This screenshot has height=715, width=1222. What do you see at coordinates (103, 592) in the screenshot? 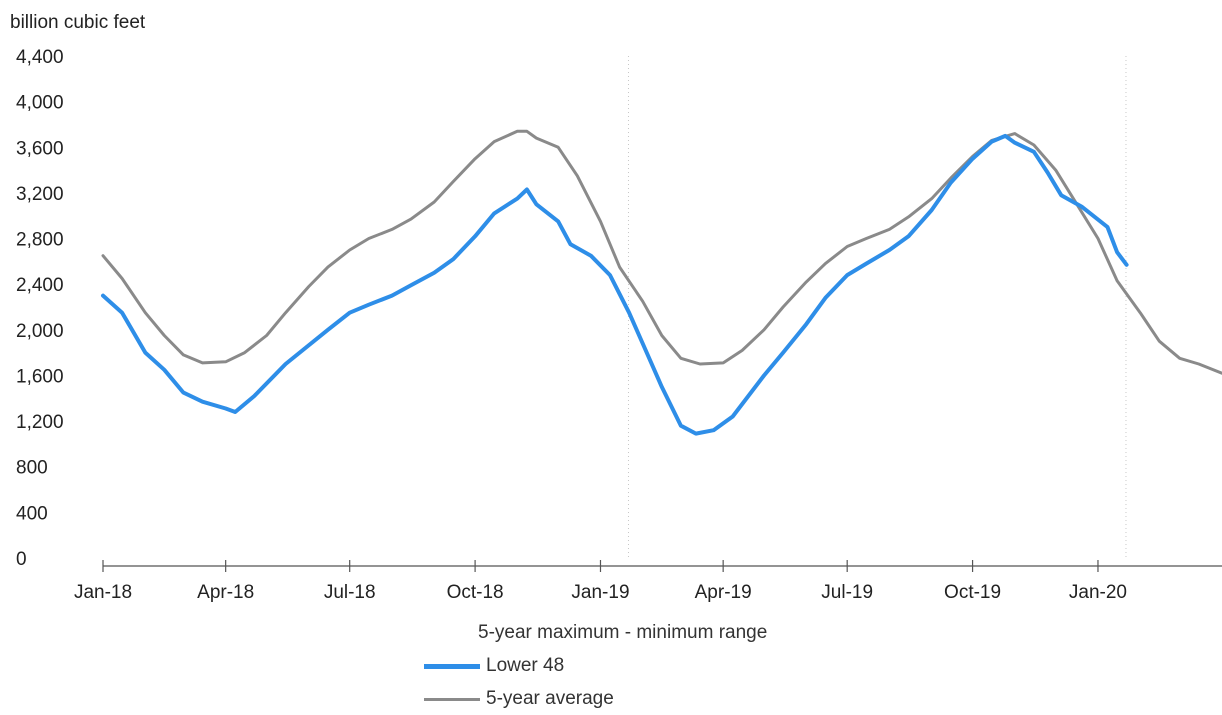
I see `x-tick-label: Jan-18` at bounding box center [103, 592].